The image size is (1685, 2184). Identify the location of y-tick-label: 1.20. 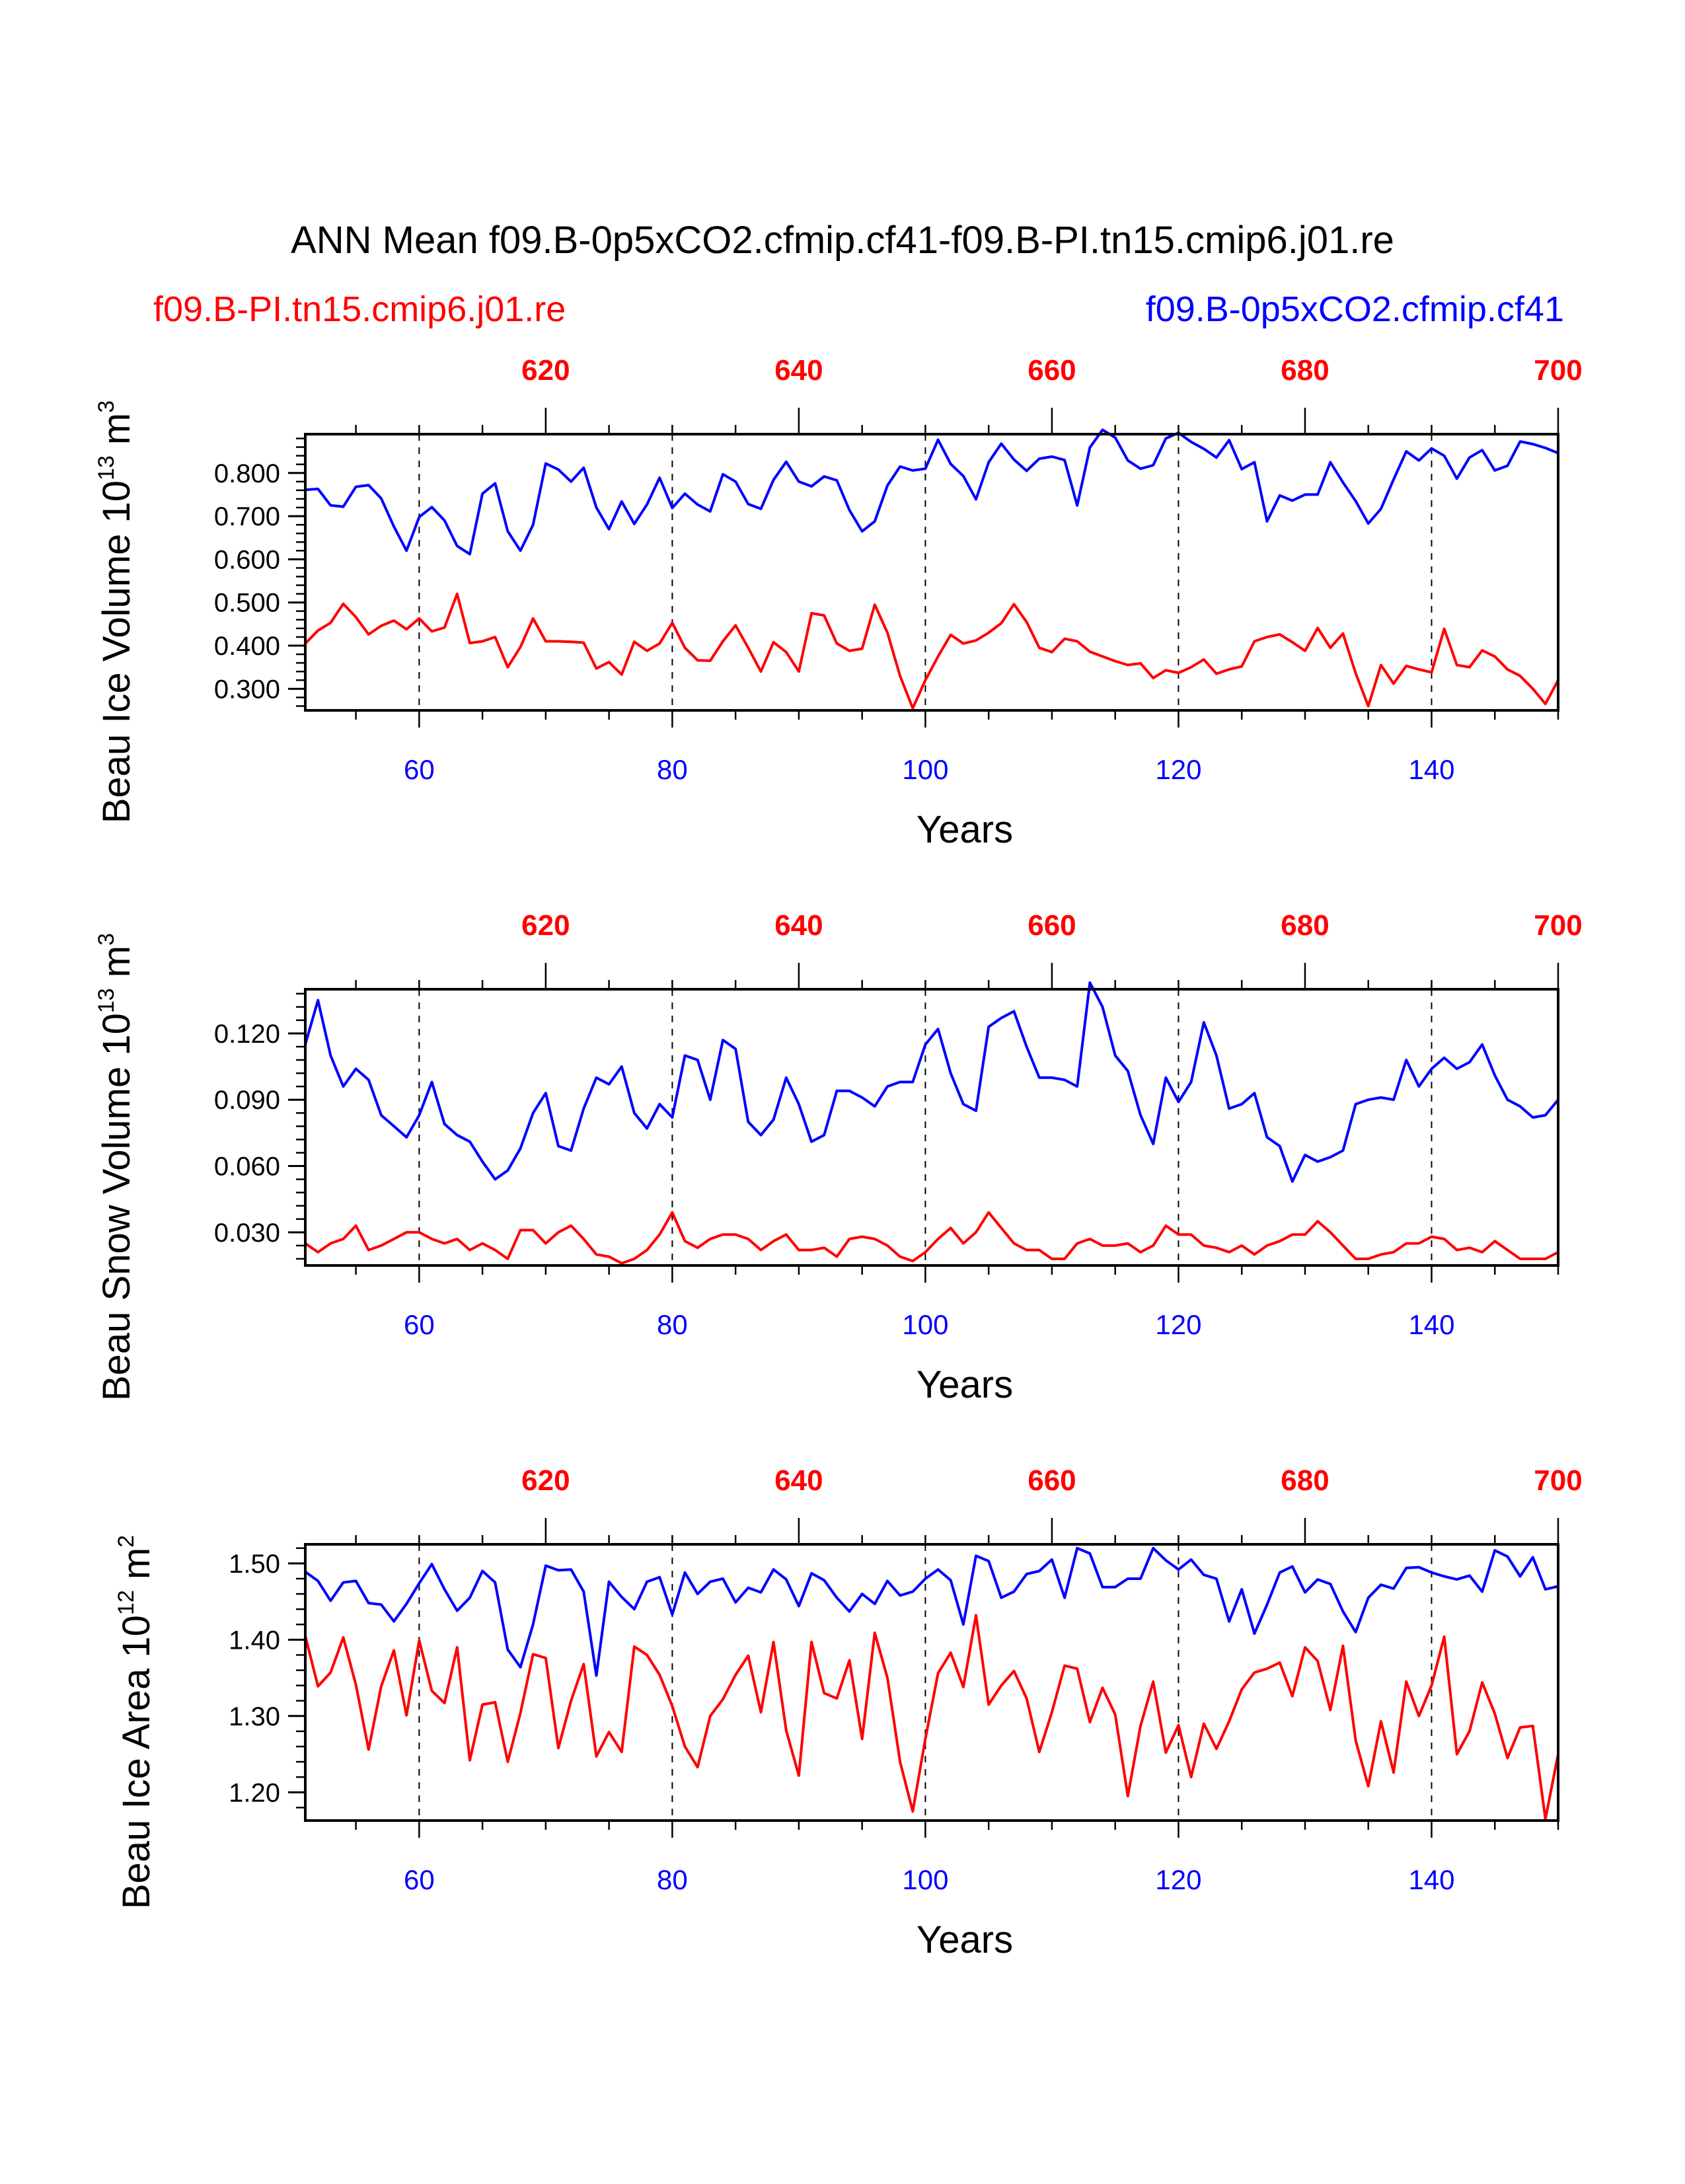
(254, 1792).